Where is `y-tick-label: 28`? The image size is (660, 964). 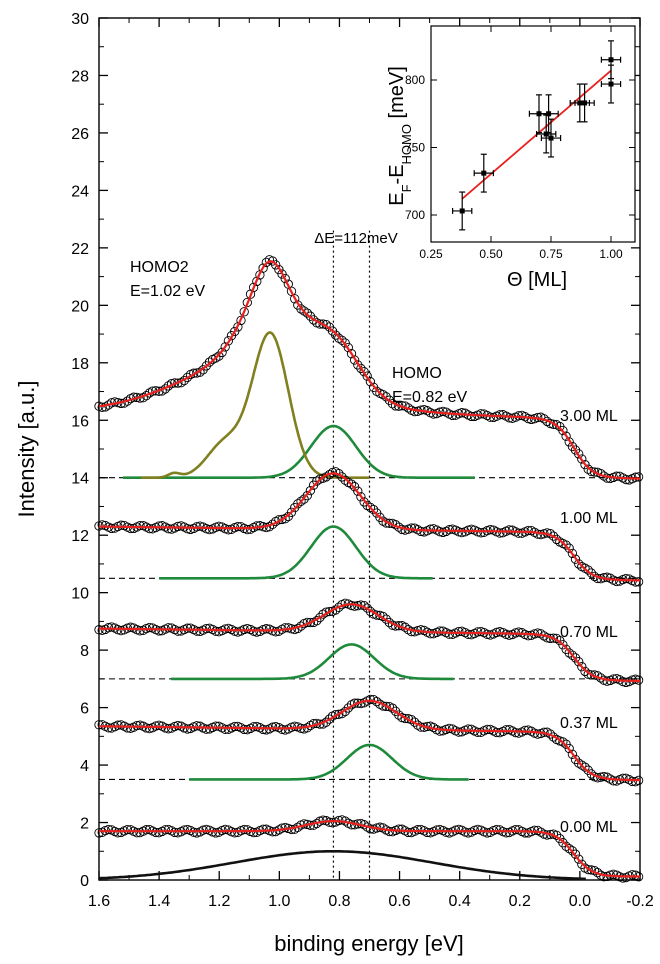
y-tick-label: 28 is located at coordinates (80, 76).